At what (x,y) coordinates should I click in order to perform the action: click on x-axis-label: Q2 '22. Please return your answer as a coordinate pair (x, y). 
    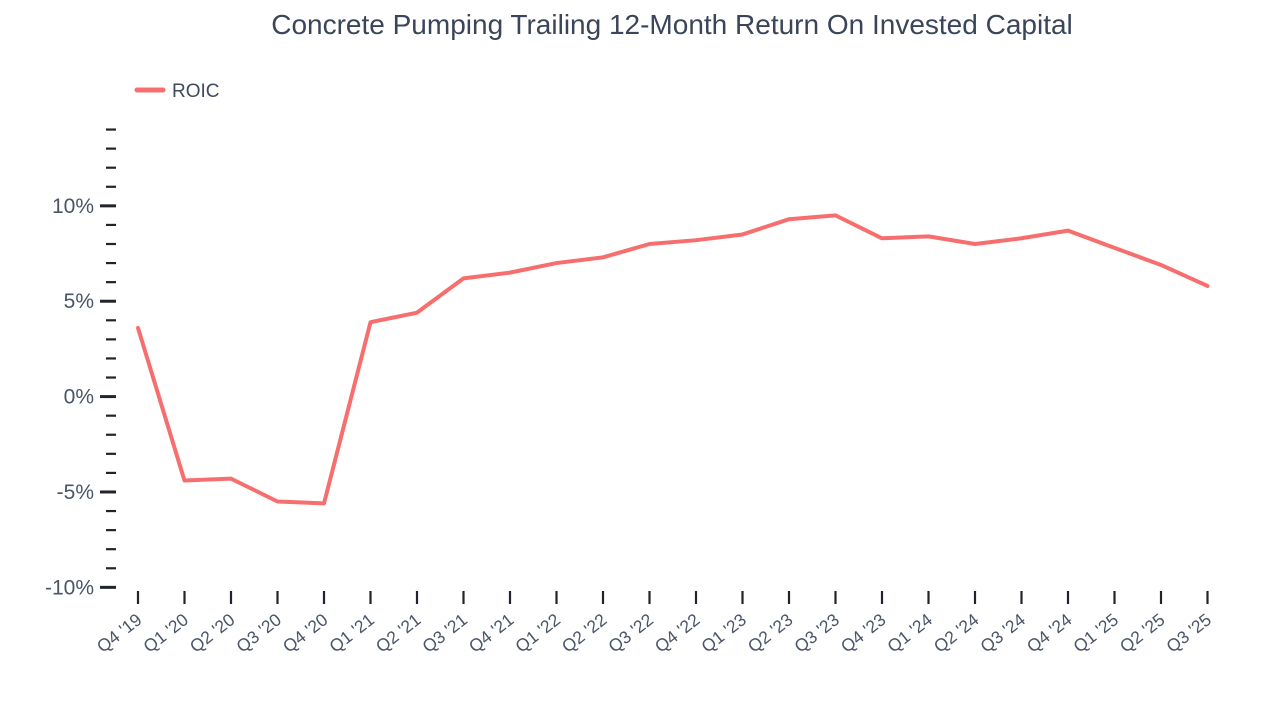
    Looking at the image, I should click on (584, 632).